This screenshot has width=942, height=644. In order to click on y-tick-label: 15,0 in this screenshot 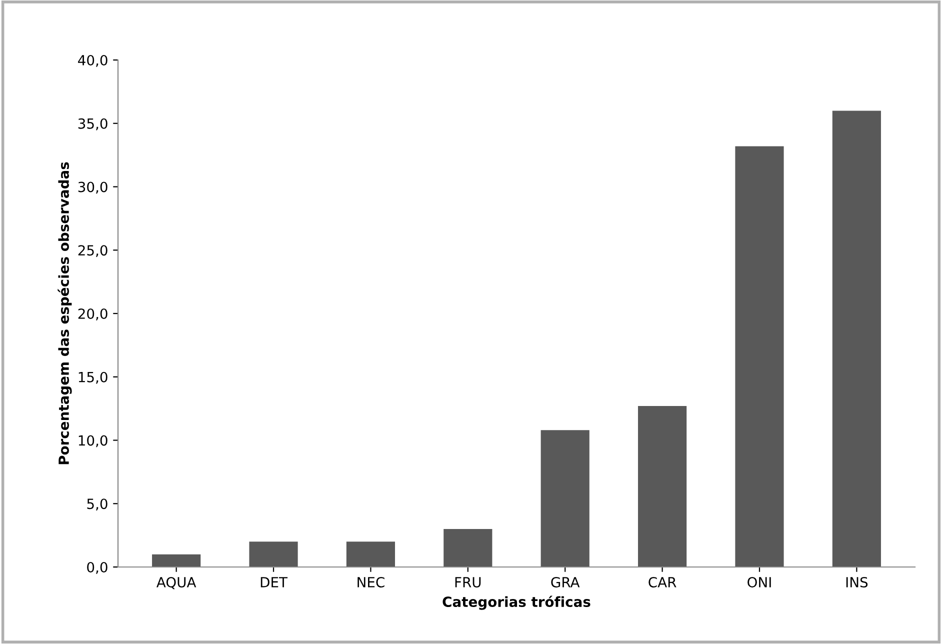, I will do `click(93, 378)`.